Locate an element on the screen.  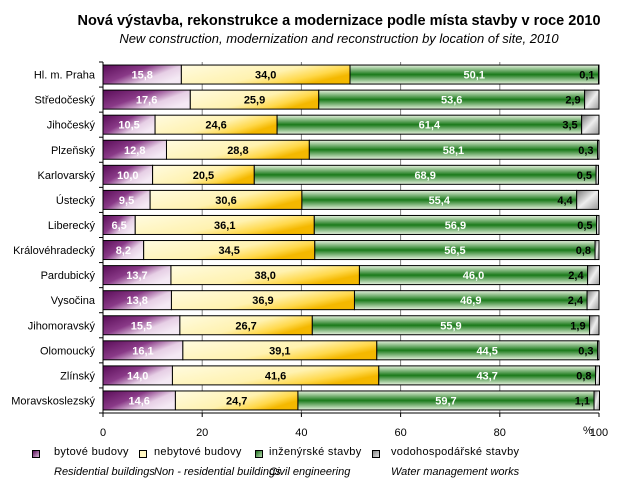
data-label: 0,1 is located at coordinates (586, 76).